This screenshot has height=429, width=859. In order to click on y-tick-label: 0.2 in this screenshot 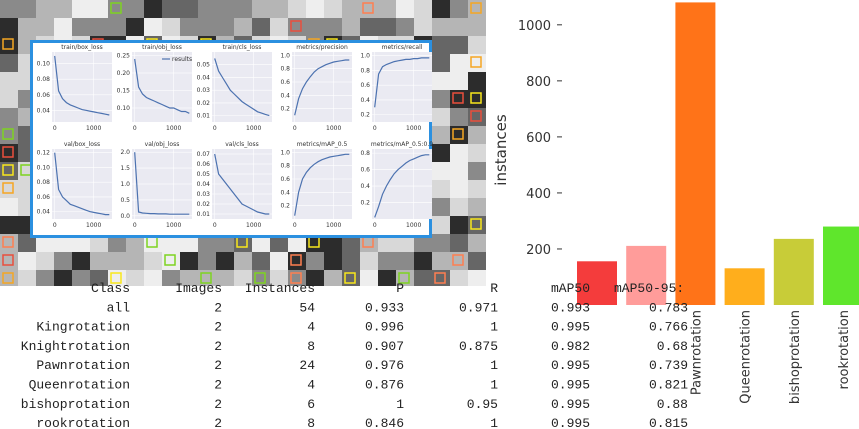, I will do `click(285, 206)`.